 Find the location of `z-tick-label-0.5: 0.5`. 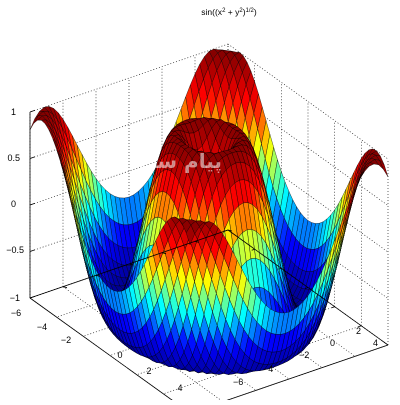

z-tick-label-0.5: 0.5 is located at coordinates (13, 158).